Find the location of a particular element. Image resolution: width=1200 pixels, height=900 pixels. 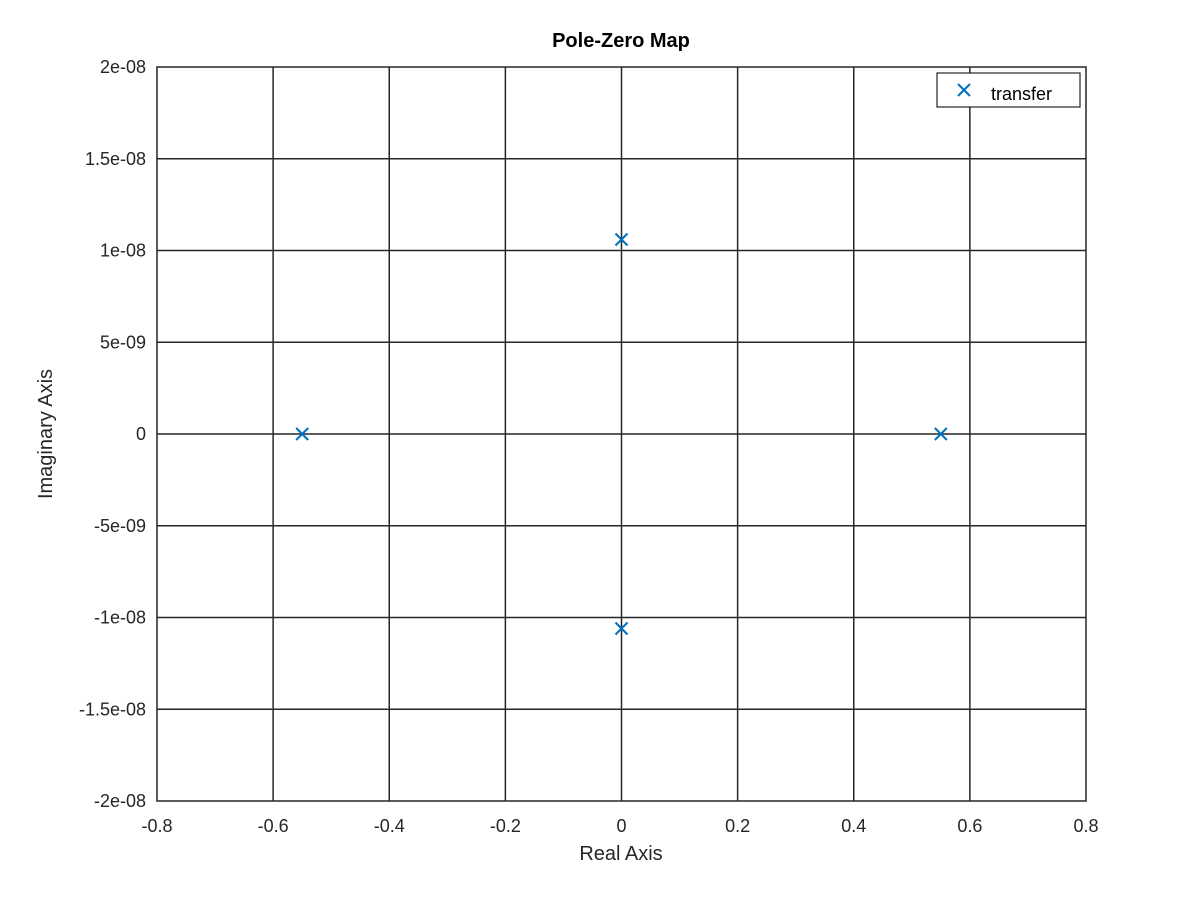

y-tick-label: -5e-09 is located at coordinates (120, 526).